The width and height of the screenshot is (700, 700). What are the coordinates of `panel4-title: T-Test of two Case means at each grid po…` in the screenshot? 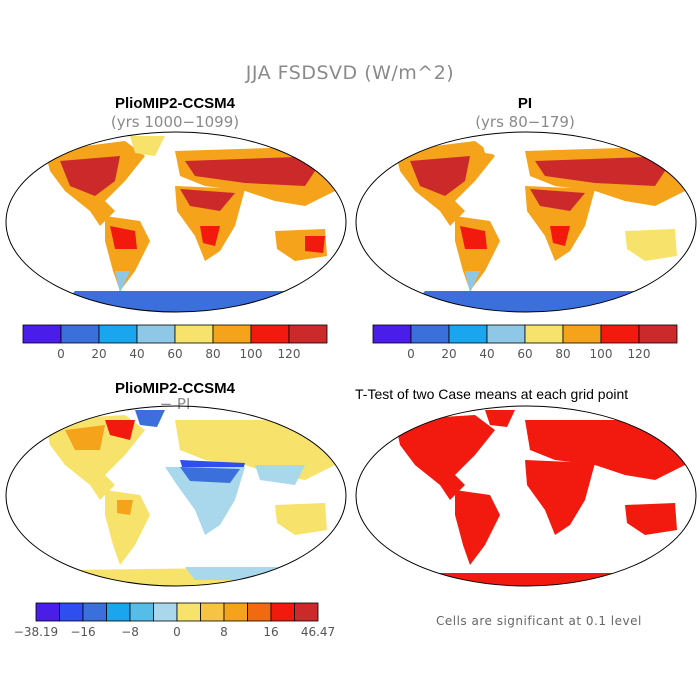 It's located at (492, 394).